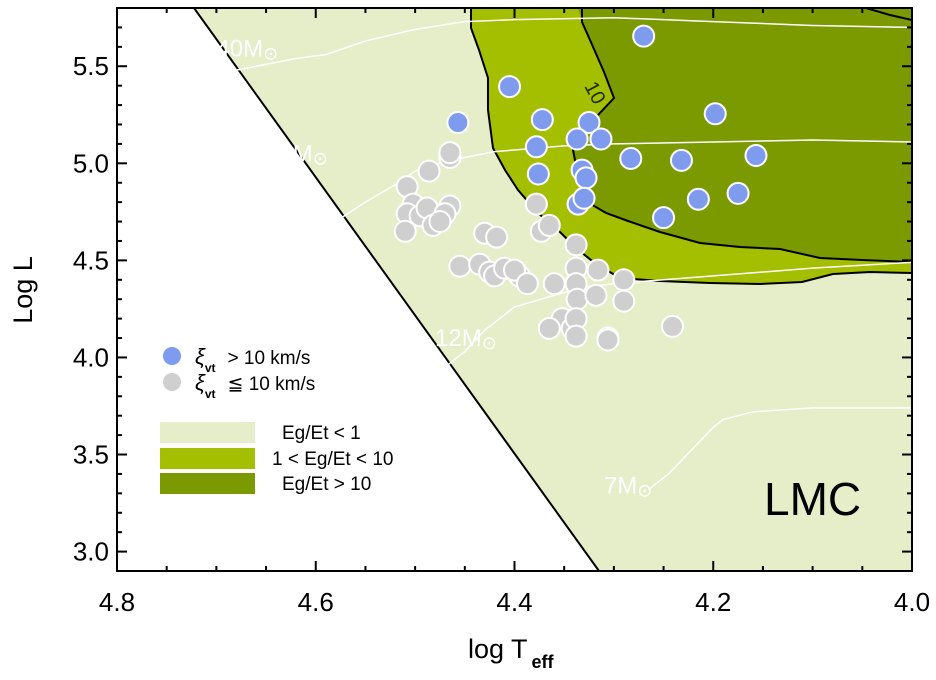 The width and height of the screenshot is (936, 680). Describe the element at coordinates (316, 602) in the screenshot. I see `x-tick-label: 4.6` at that location.